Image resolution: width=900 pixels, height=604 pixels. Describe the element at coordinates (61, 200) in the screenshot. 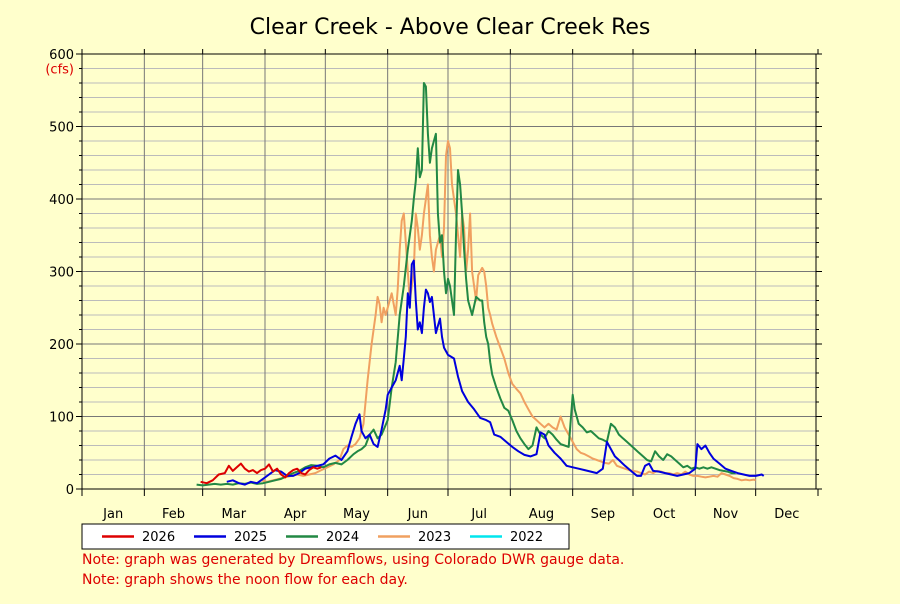

I see `y-tick-label: 400` at that location.